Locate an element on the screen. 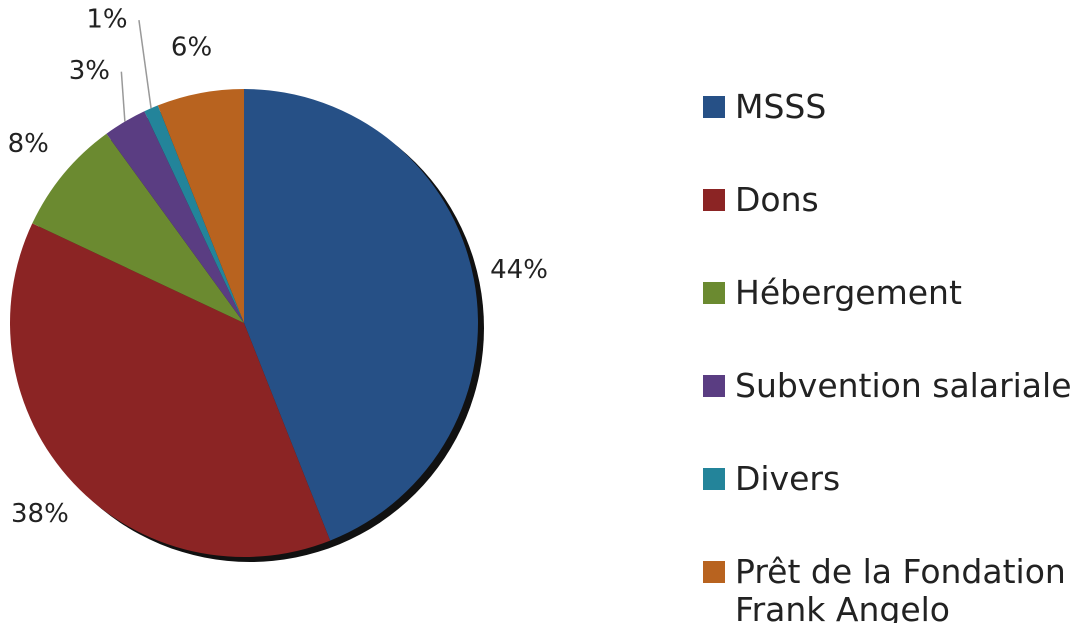 This screenshot has width=1088, height=623. legend-label: Hébergement is located at coordinates (848, 292).